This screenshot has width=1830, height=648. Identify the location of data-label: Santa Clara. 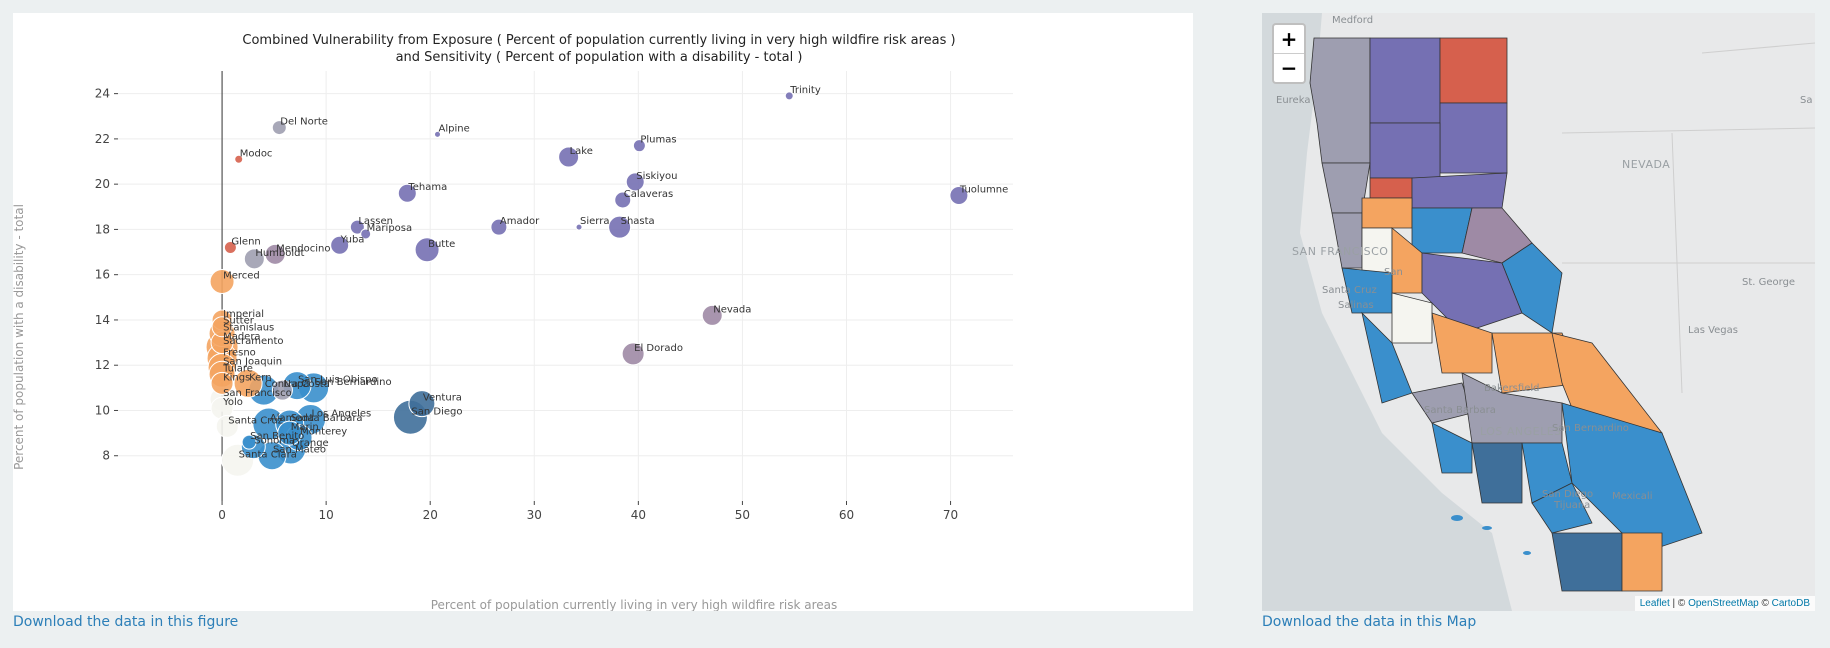
(268, 454).